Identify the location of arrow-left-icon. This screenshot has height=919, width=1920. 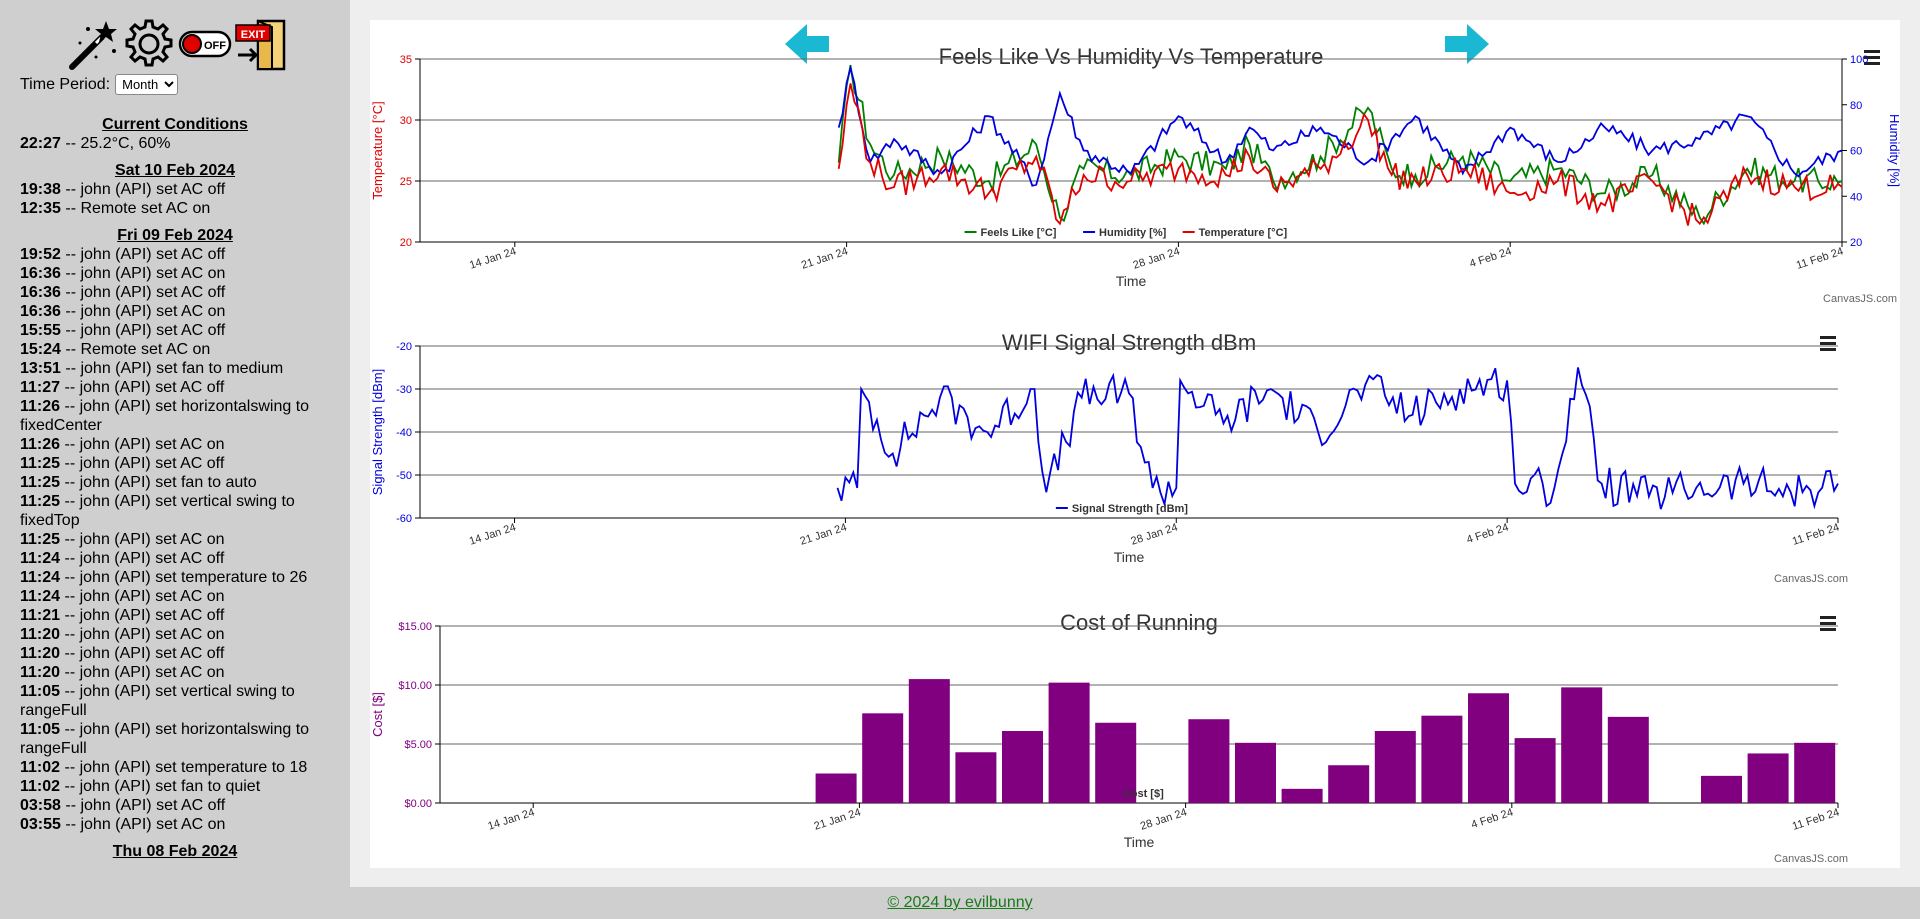
(807, 44).